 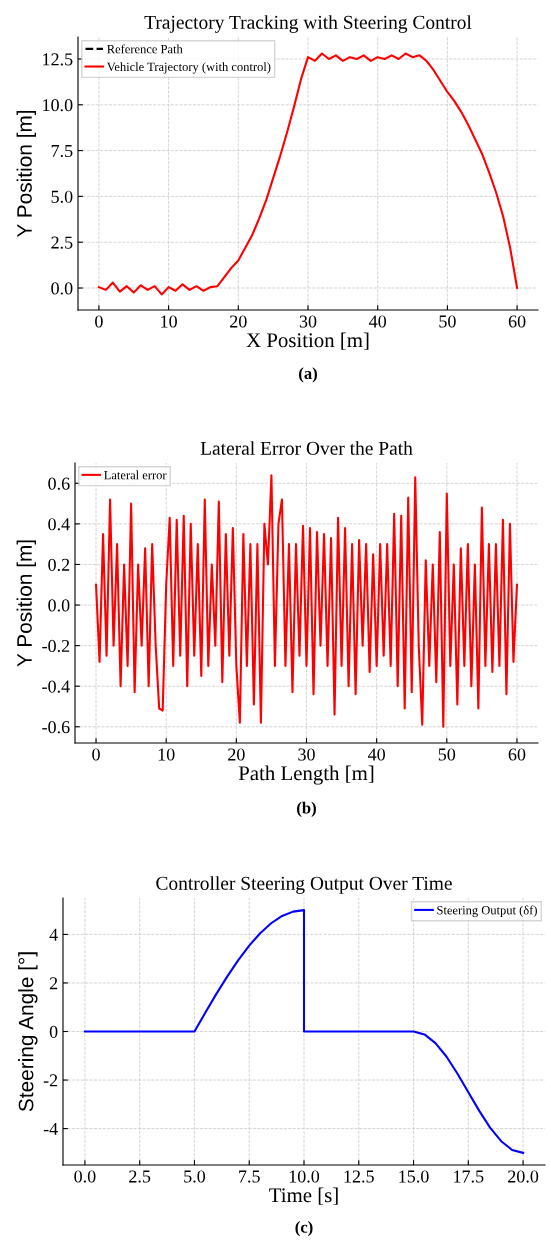 What do you see at coordinates (414, 1176) in the screenshot?
I see `x-tick-label: 15.0` at bounding box center [414, 1176].